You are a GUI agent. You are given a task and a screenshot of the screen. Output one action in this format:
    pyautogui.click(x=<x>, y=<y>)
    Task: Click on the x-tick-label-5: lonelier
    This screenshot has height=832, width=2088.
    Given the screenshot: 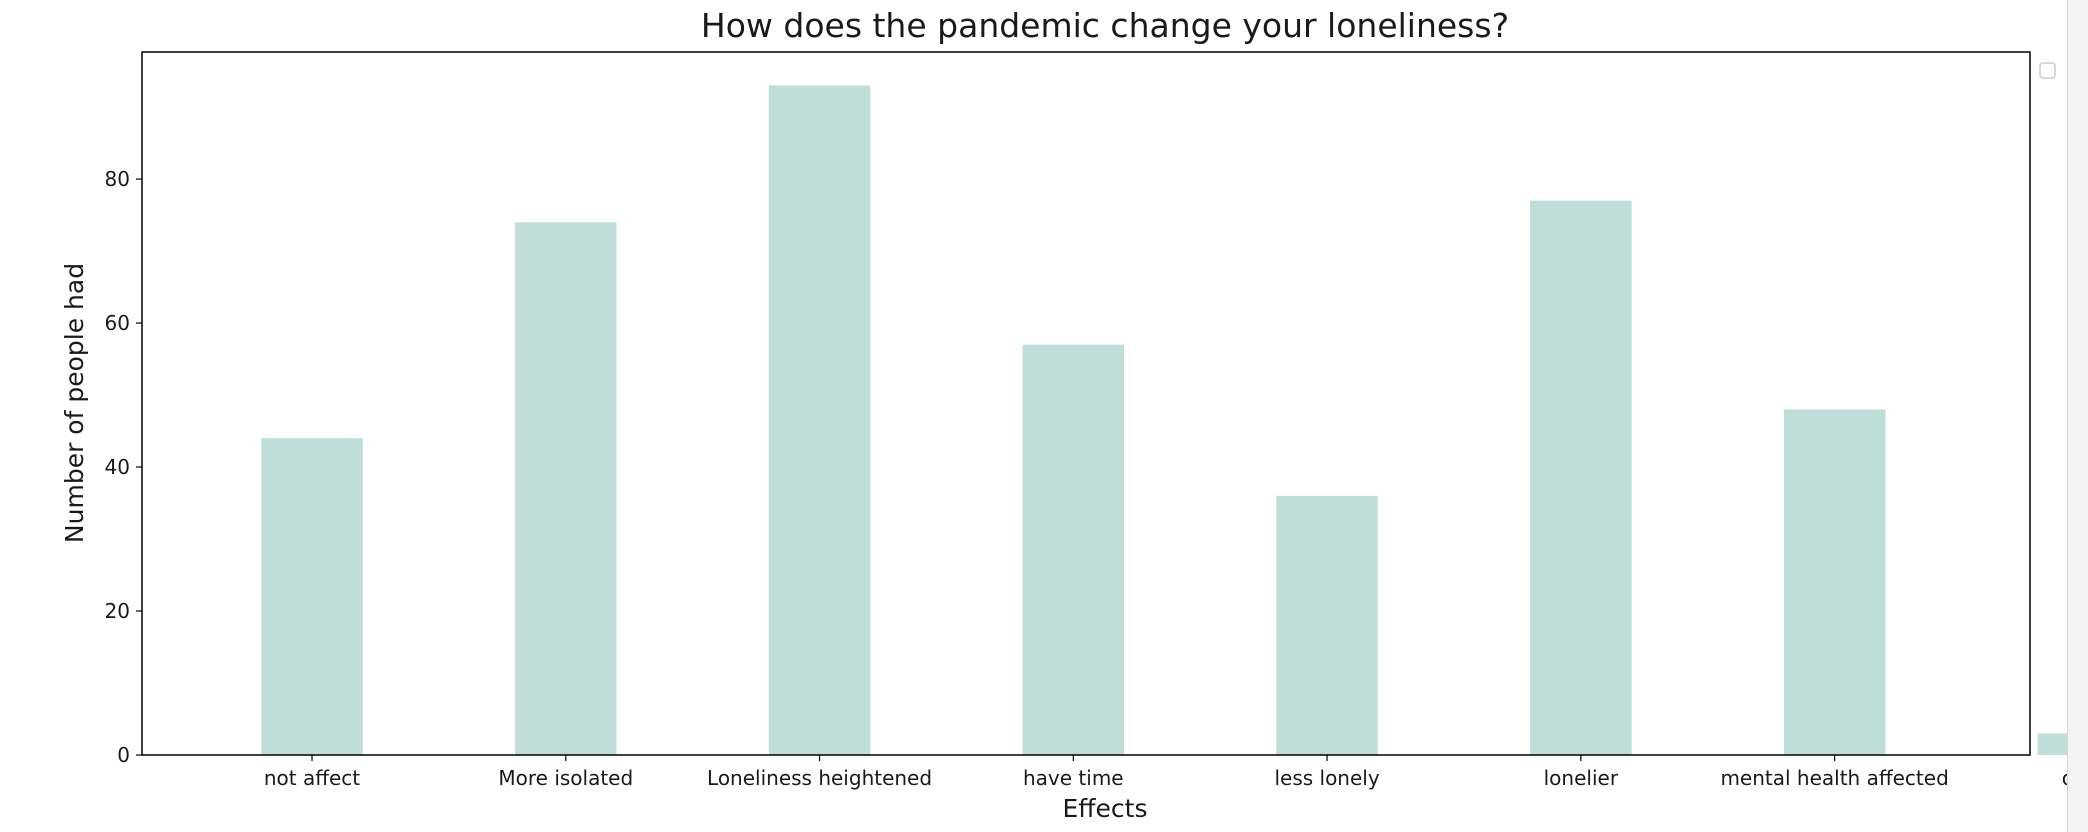 What is the action you would take?
    pyautogui.click(x=1581, y=778)
    